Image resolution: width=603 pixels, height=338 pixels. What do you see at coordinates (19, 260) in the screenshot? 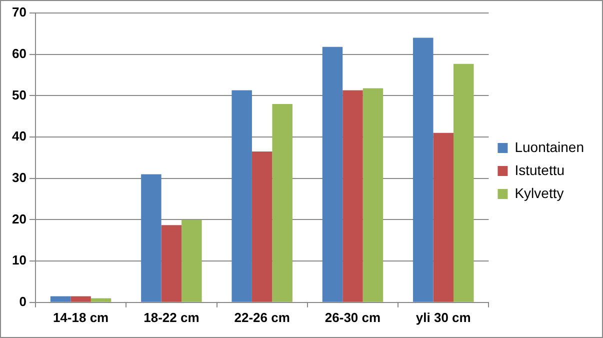
I see `y-tick-label: 10` at bounding box center [19, 260].